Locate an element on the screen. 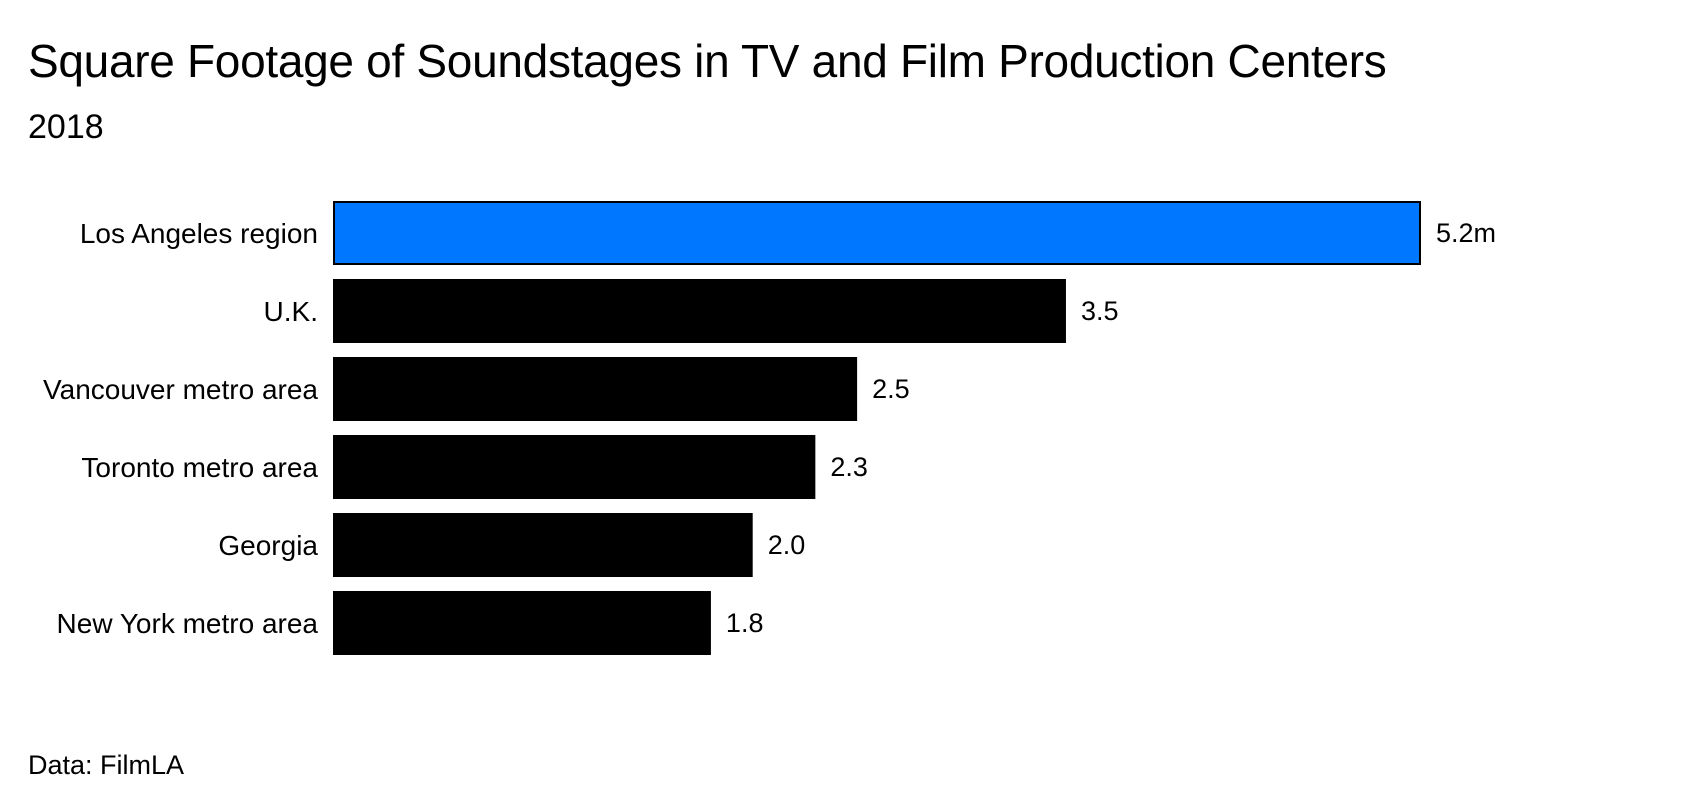 This screenshot has height=802, width=1696. value-label: 5.2m is located at coordinates (1466, 233).